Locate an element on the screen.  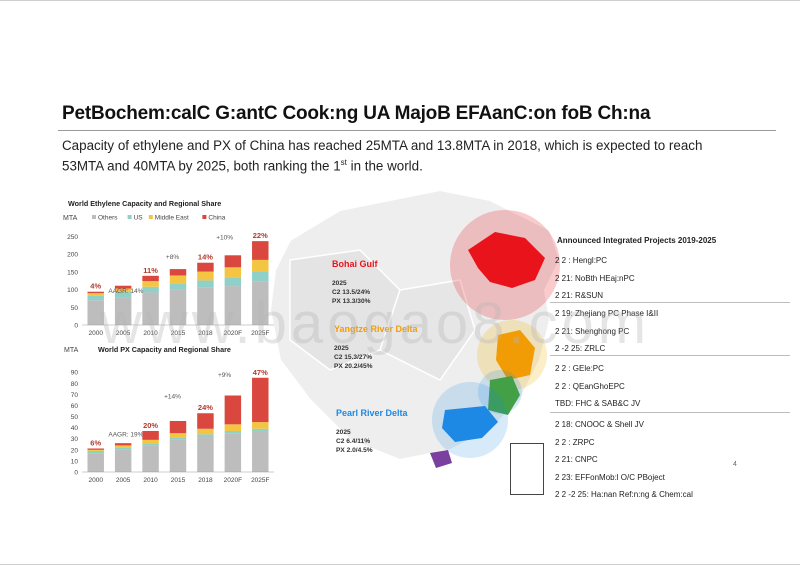
bohai-name: Bohai Gulf is located at coordinates (355, 264).